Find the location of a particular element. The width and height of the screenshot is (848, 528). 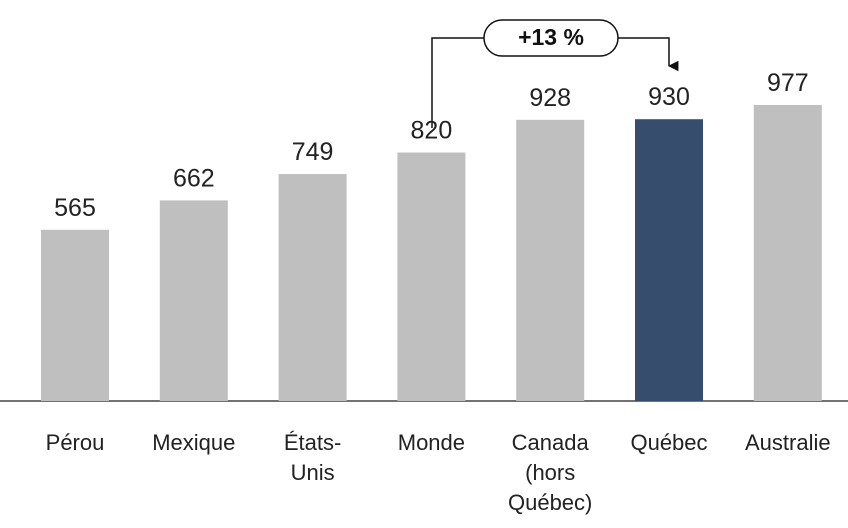

category-label: Australie is located at coordinates (788, 442).